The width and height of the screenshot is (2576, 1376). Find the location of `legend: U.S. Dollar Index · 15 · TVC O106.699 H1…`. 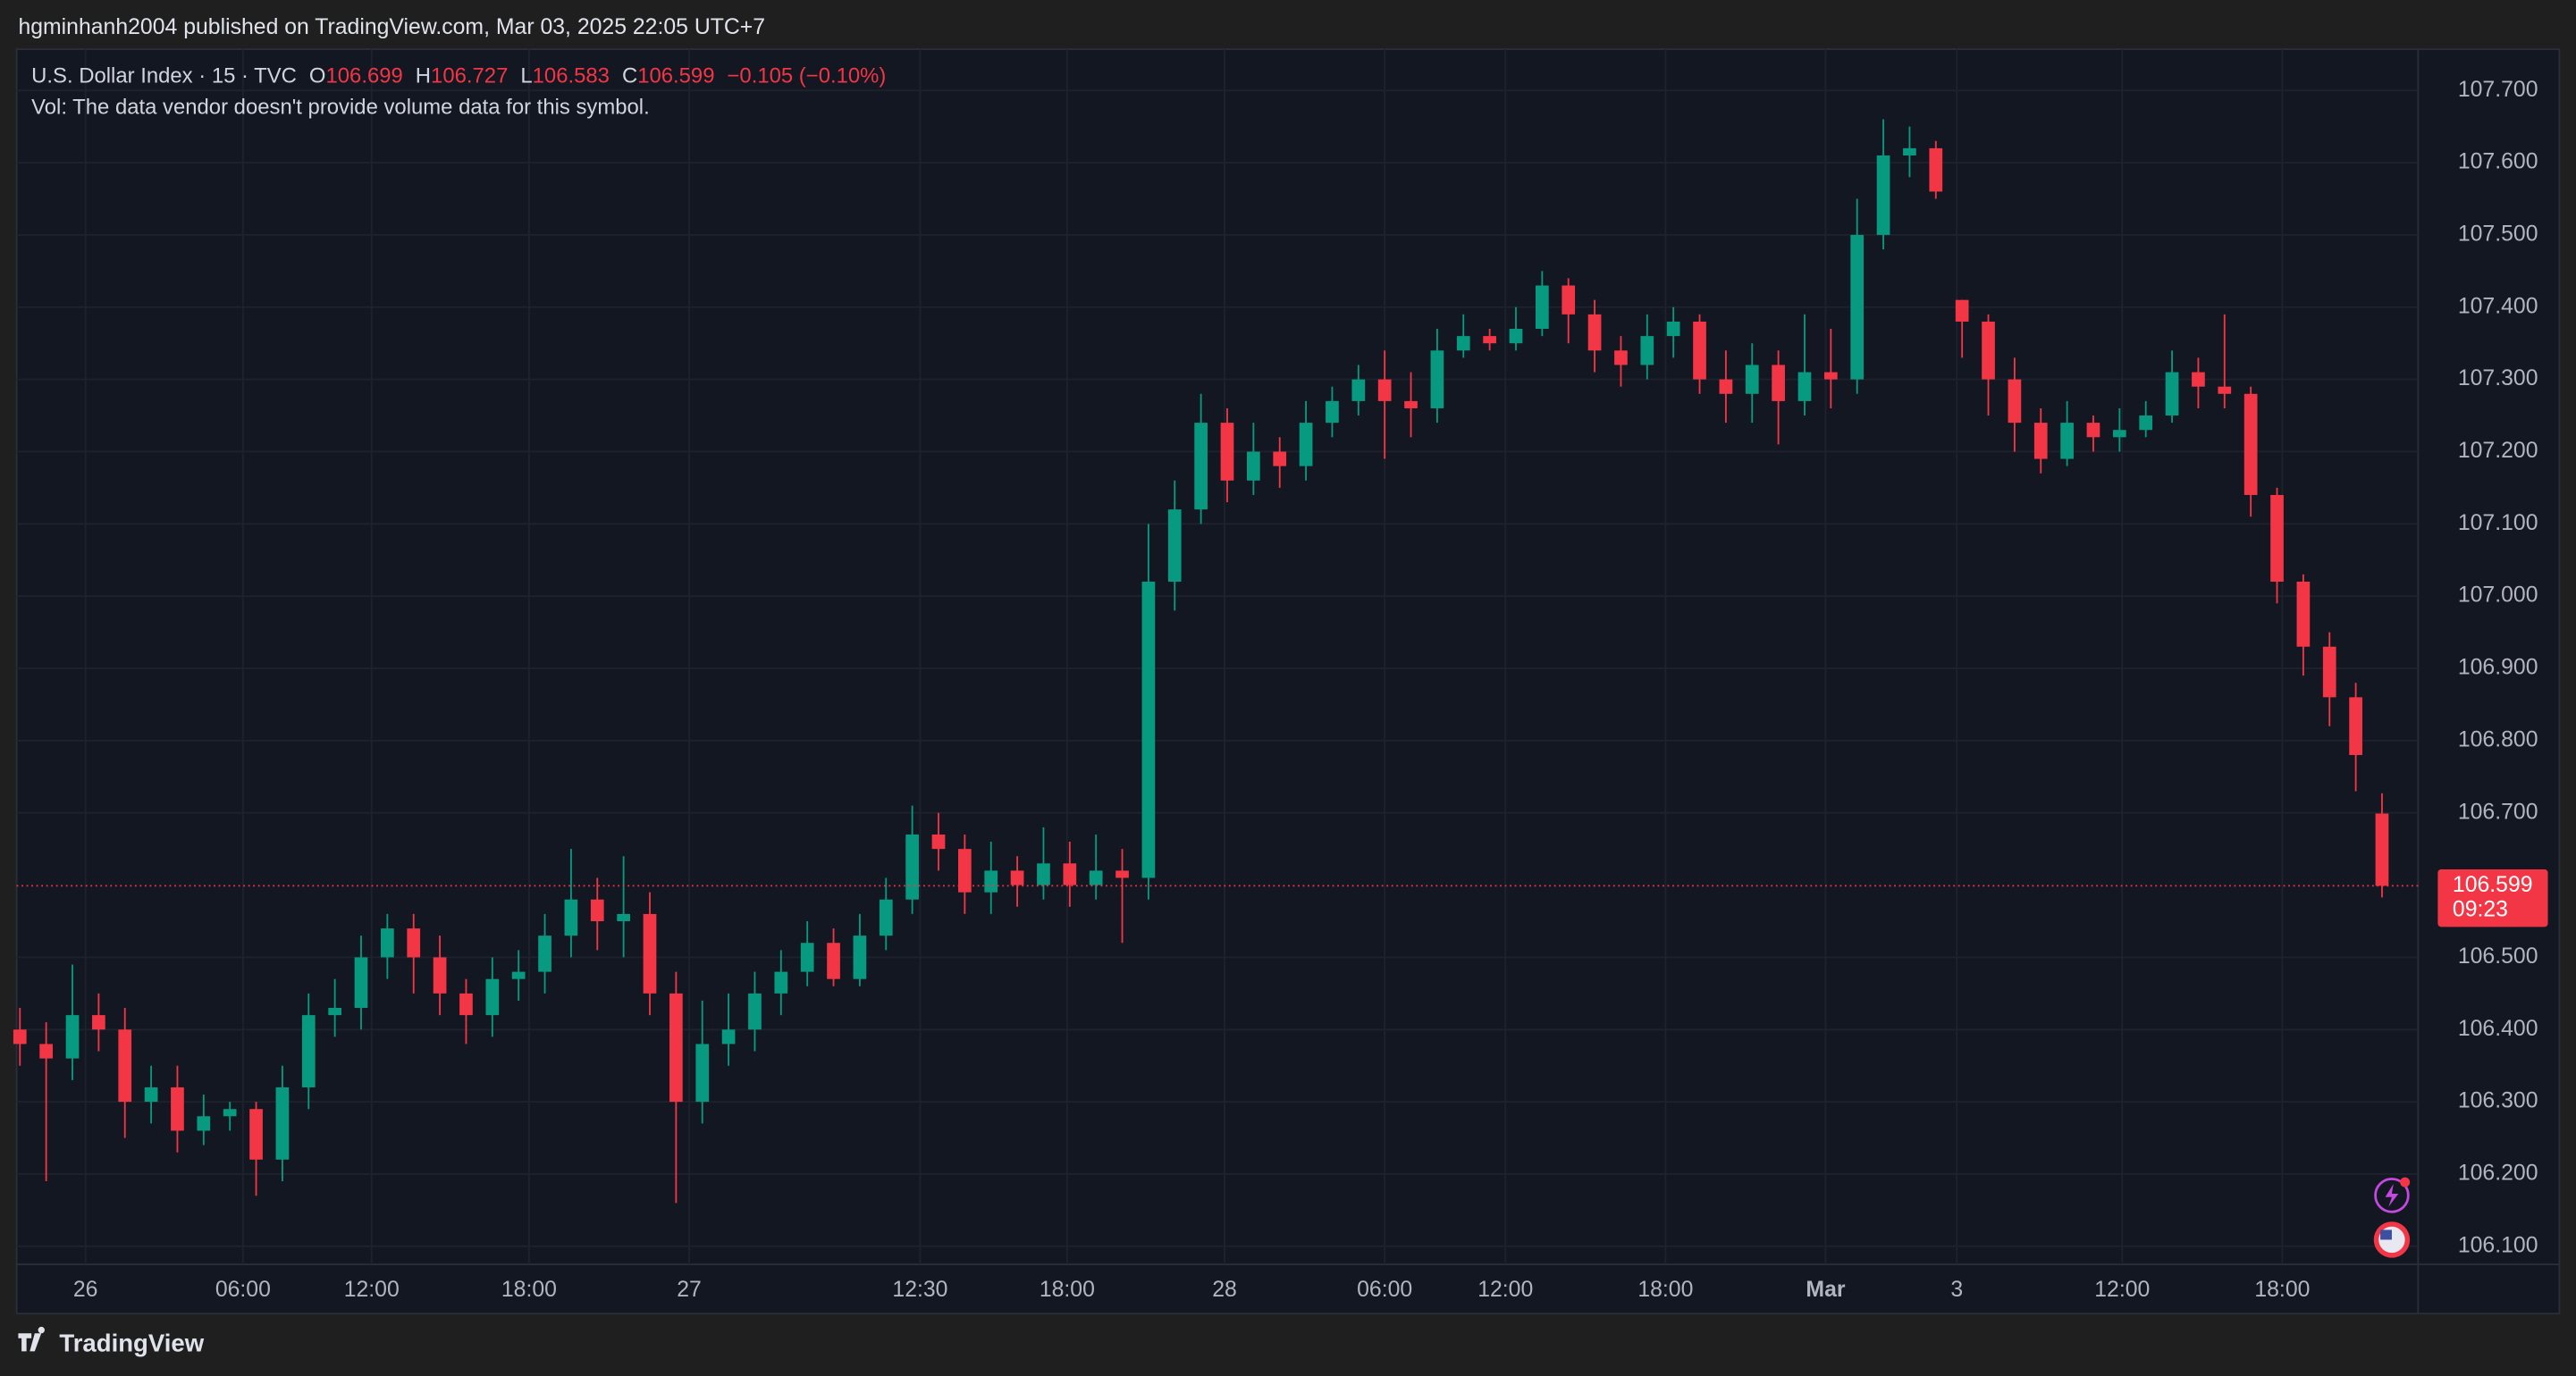

legend: U.S. Dollar Index · 15 · TVC O106.699 H1… is located at coordinates (459, 76).